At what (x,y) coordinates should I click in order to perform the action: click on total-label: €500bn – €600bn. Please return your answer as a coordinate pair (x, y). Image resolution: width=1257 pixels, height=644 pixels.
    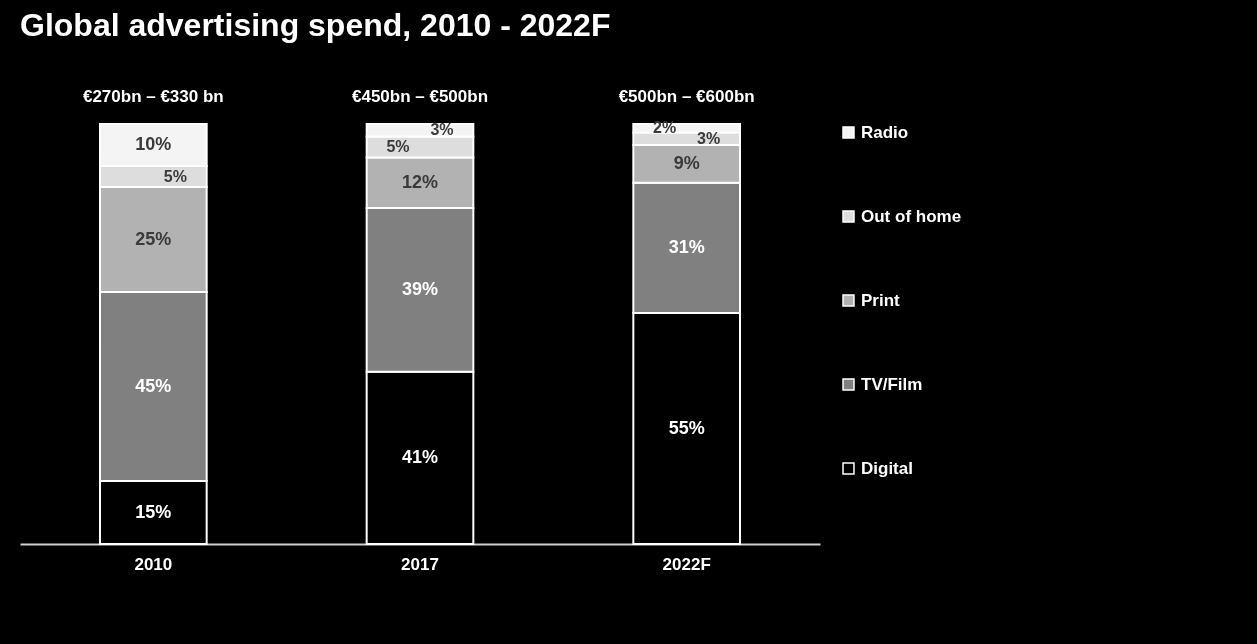
    Looking at the image, I should click on (686, 96).